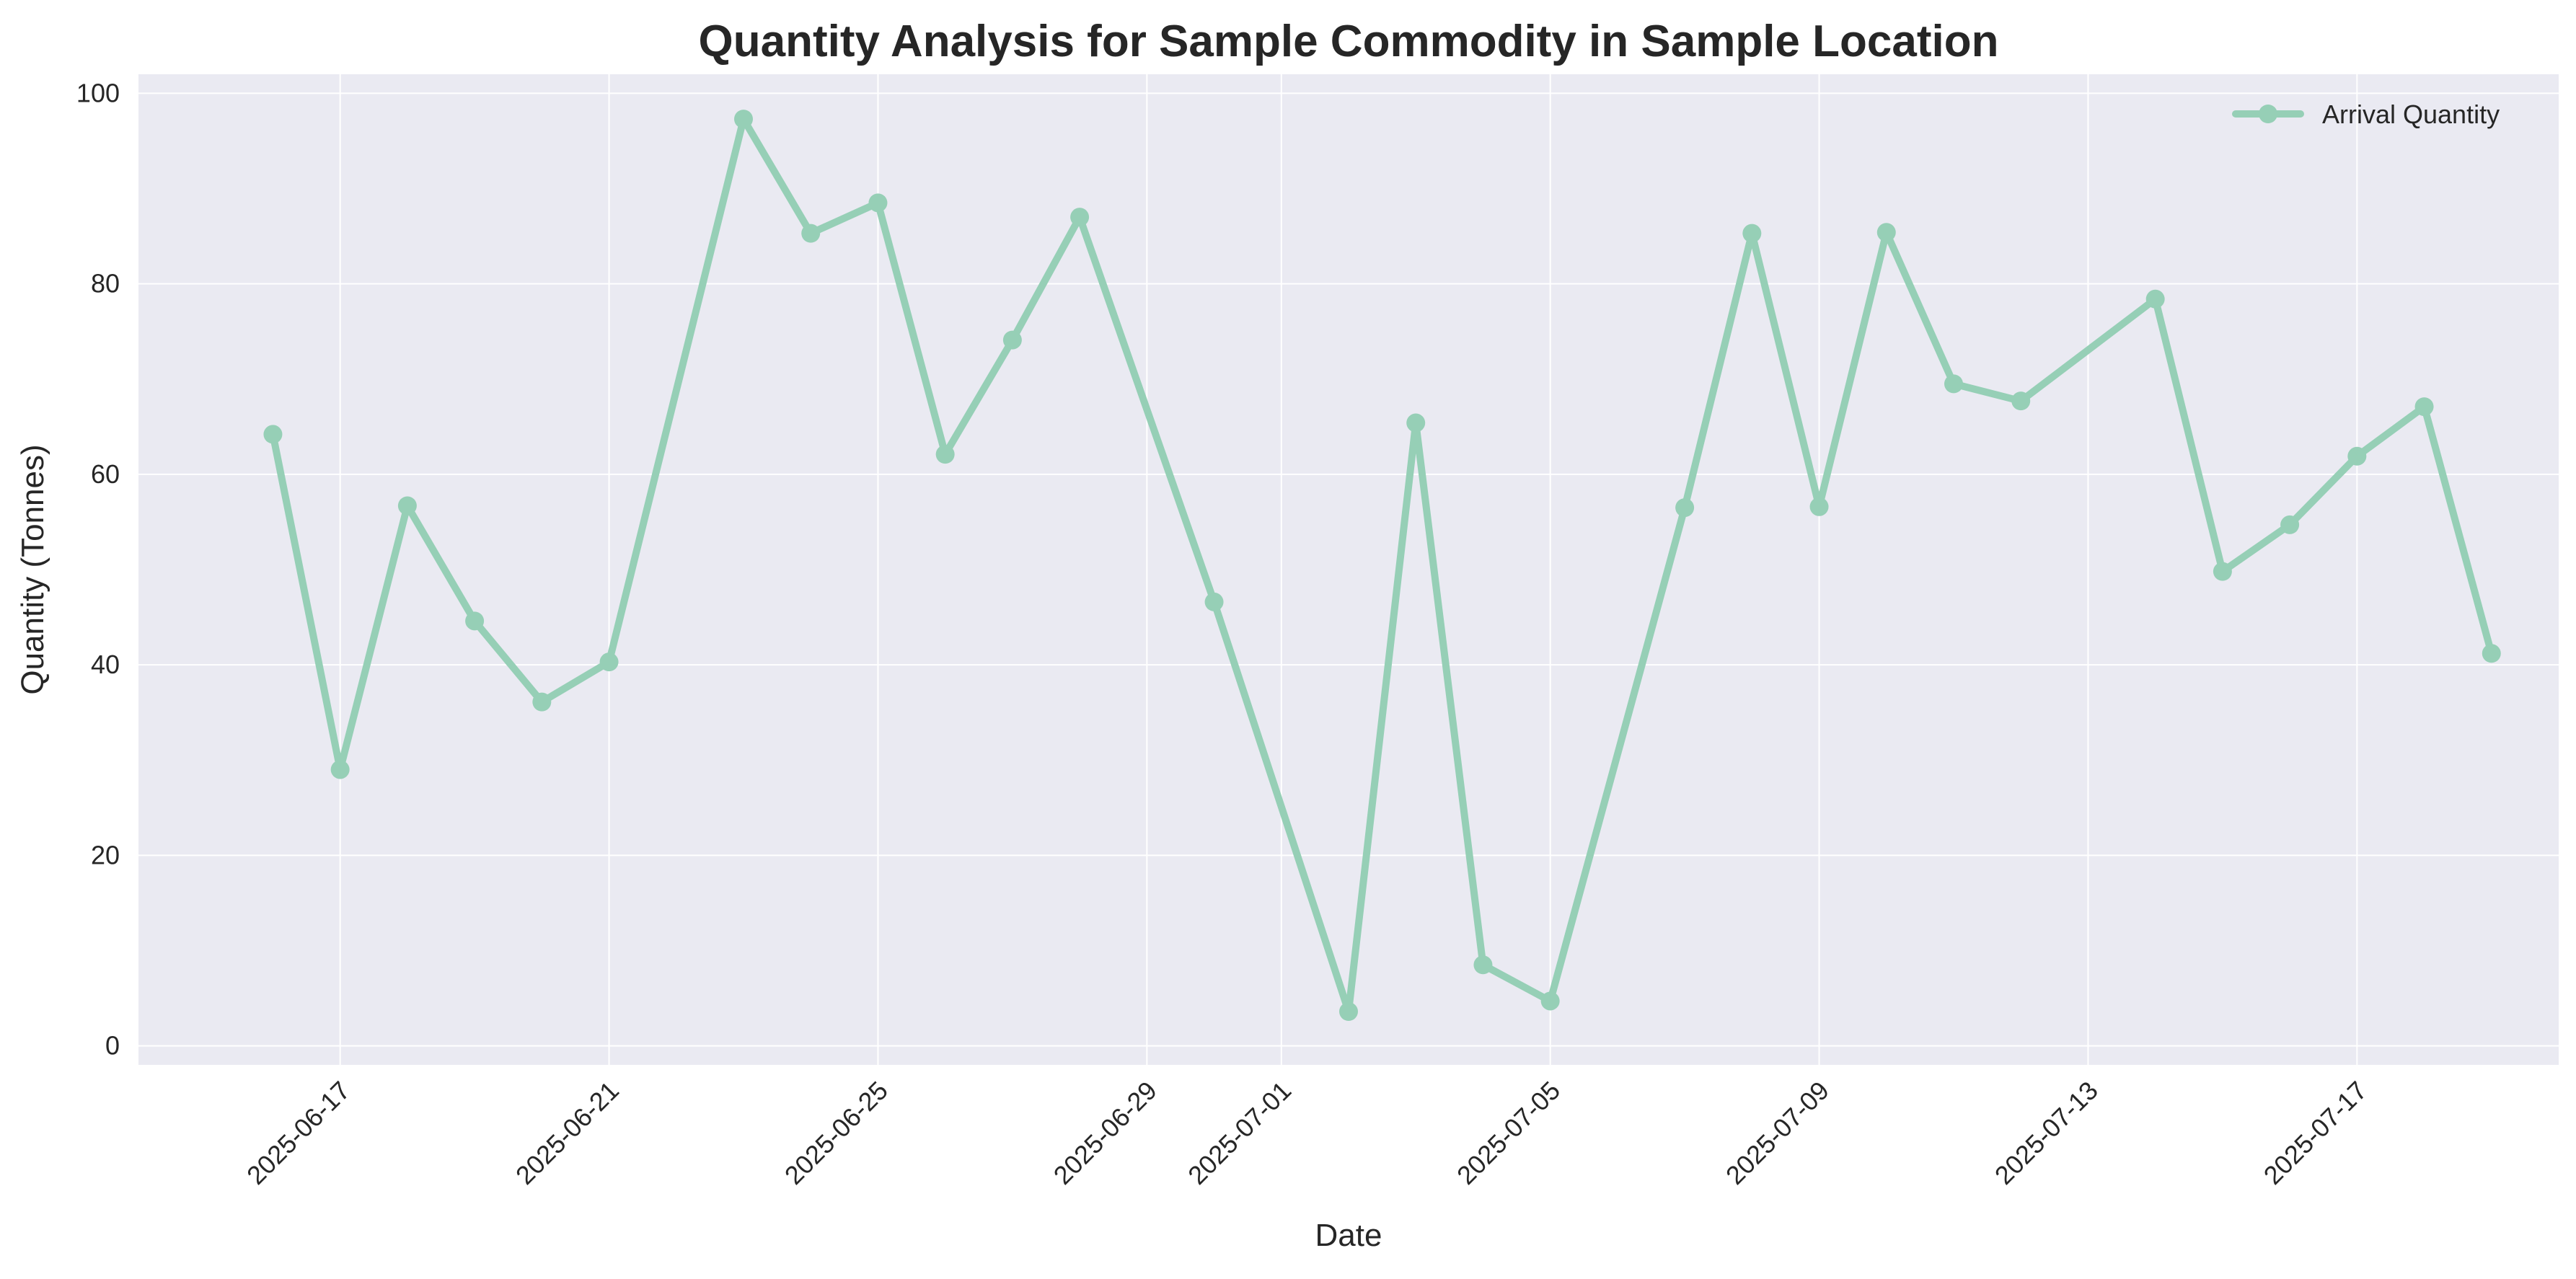 This screenshot has width=2576, height=1279. Describe the element at coordinates (112, 1046) in the screenshot. I see `y-tick-label: 0` at that location.